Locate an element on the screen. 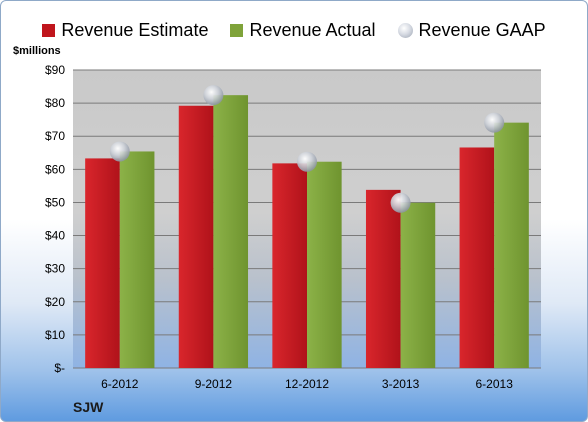 The width and height of the screenshot is (588, 422). y-tick-label: $20 is located at coordinates (55, 302).